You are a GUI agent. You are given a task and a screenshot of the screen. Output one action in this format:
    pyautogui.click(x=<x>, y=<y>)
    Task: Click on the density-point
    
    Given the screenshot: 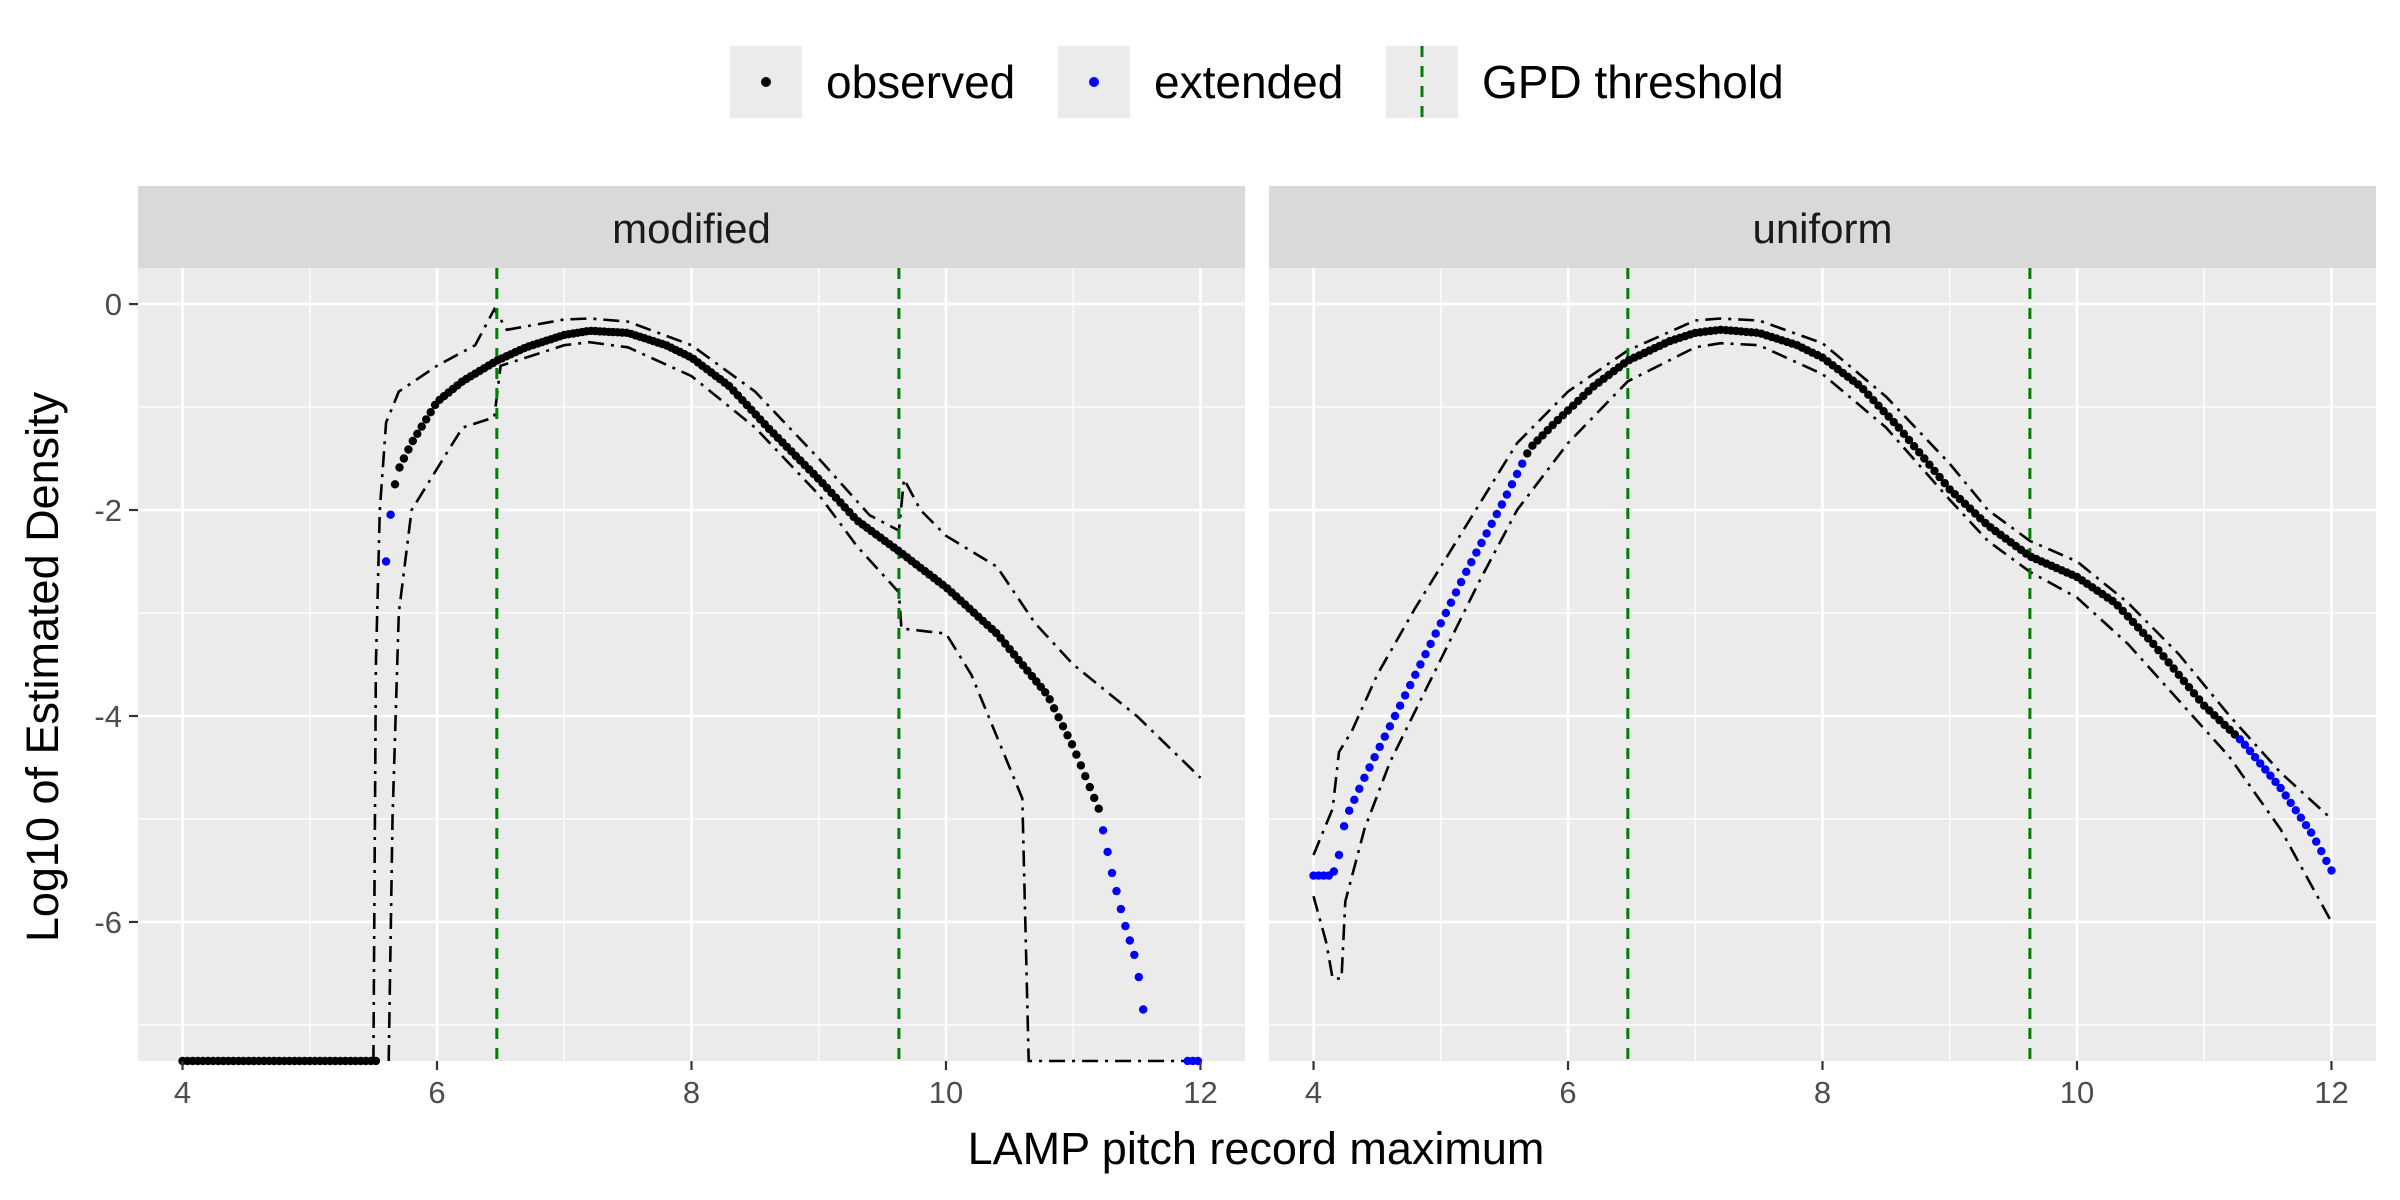 What is the action you would take?
    pyautogui.click(x=376, y=1061)
    